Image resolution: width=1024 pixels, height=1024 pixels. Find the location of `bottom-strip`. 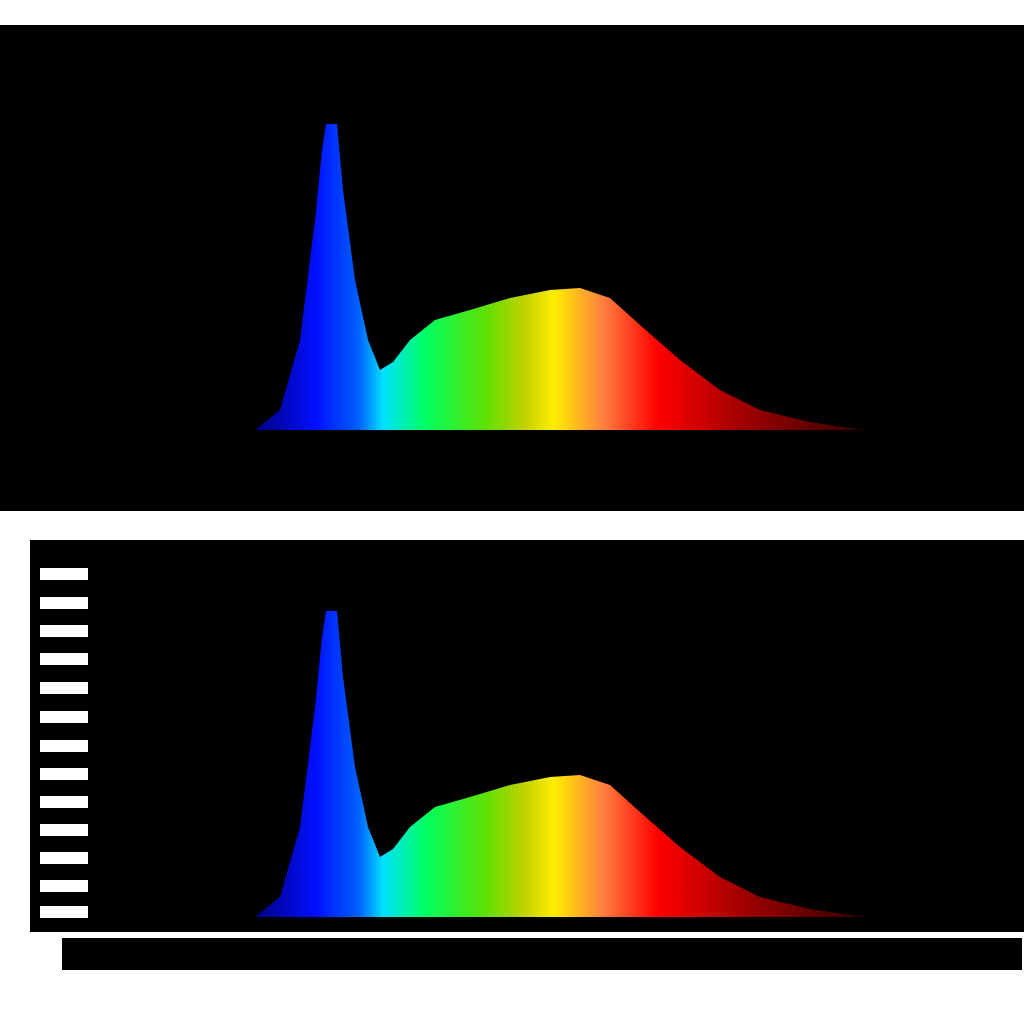

bottom-strip is located at coordinates (542, 954).